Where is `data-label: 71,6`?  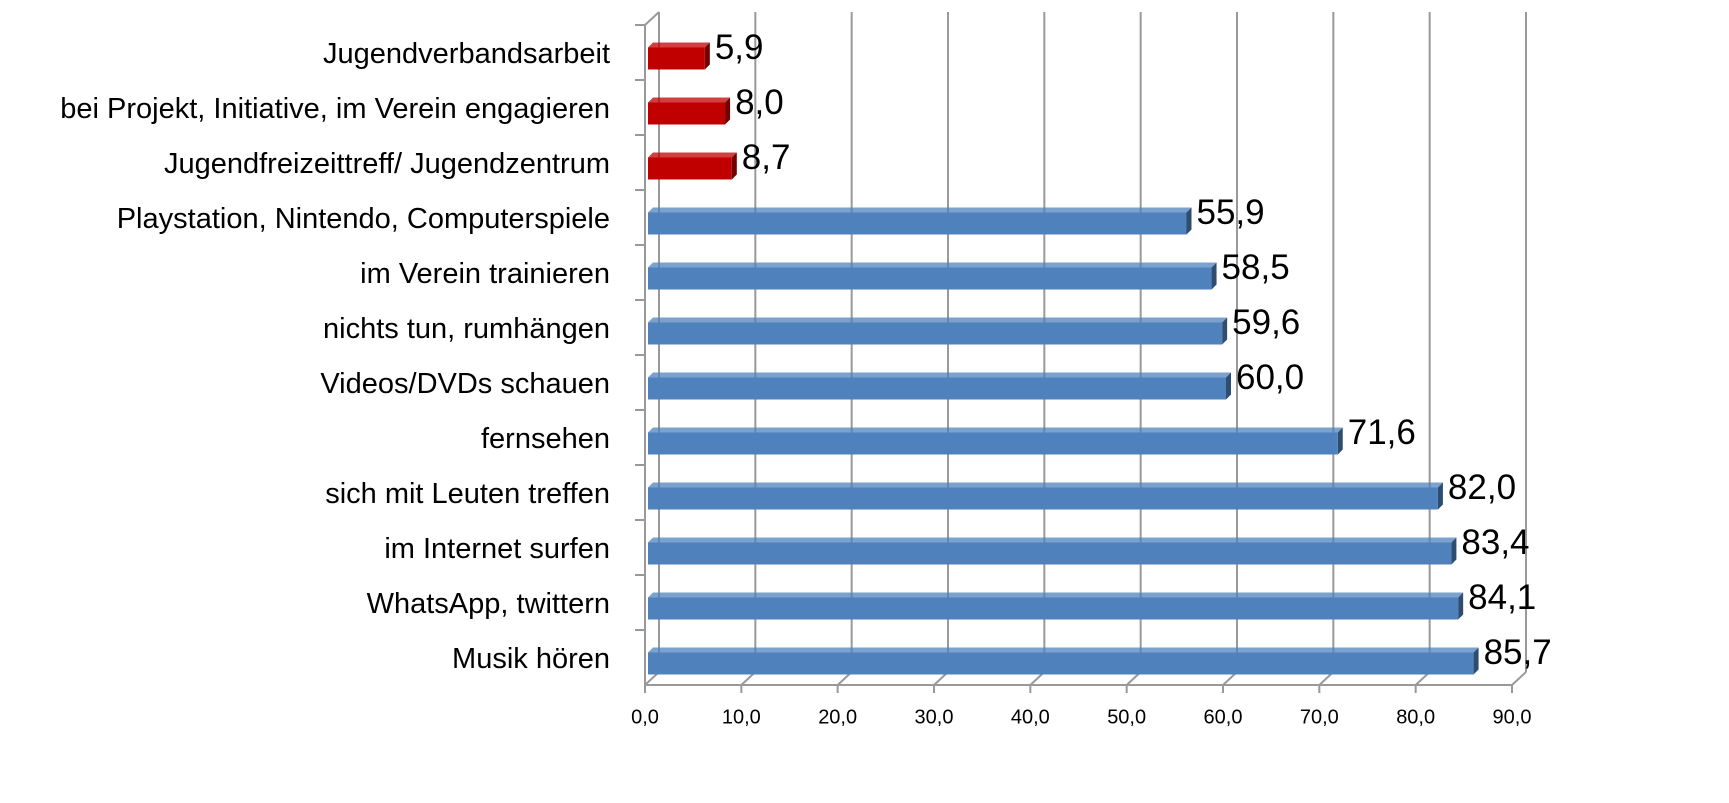
data-label: 71,6 is located at coordinates (1382, 432).